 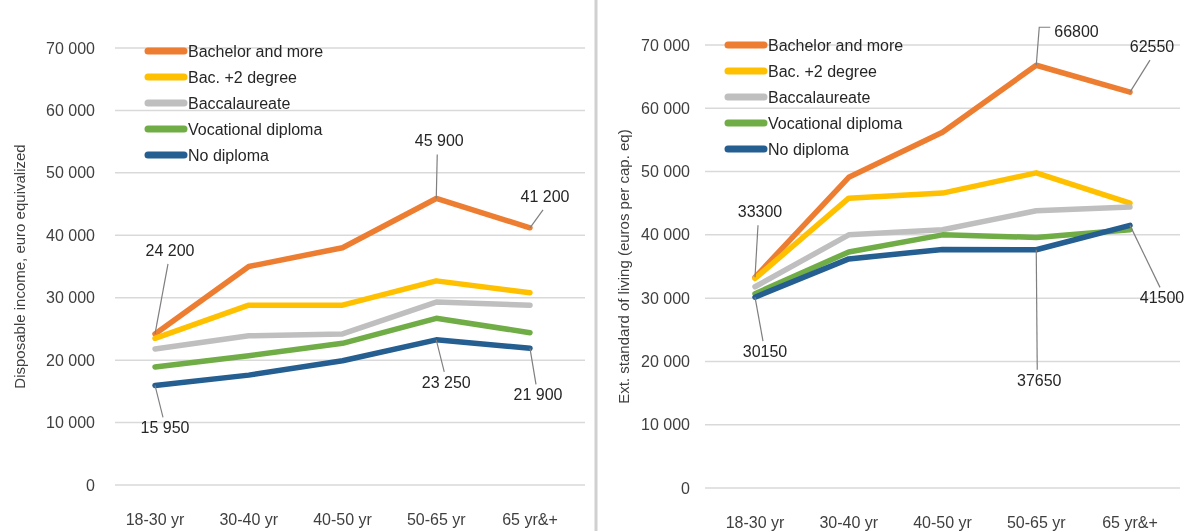 I want to click on annotation: 41 200, so click(x=545, y=196).